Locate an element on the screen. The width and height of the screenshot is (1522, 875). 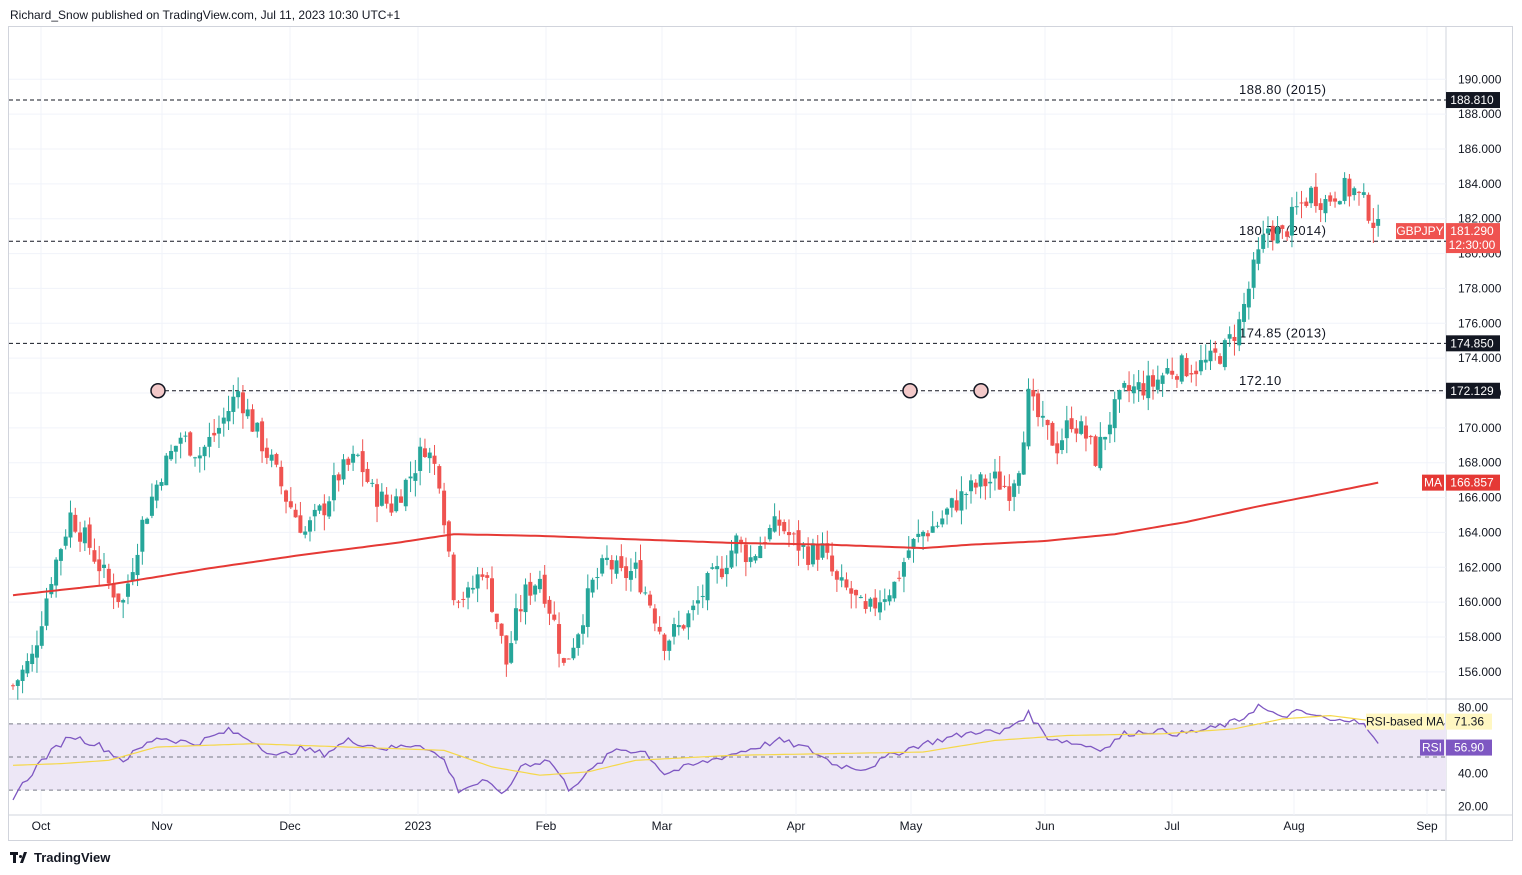
price-tick-label: 188.000 is located at coordinates (1480, 114).